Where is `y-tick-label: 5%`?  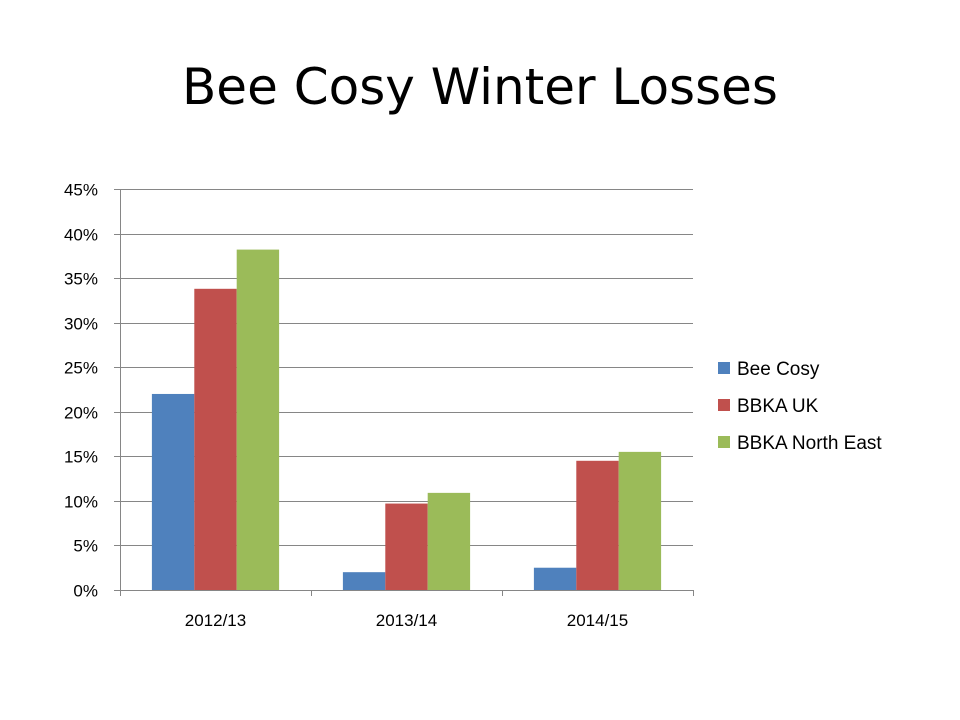 y-tick-label: 5% is located at coordinates (85, 546).